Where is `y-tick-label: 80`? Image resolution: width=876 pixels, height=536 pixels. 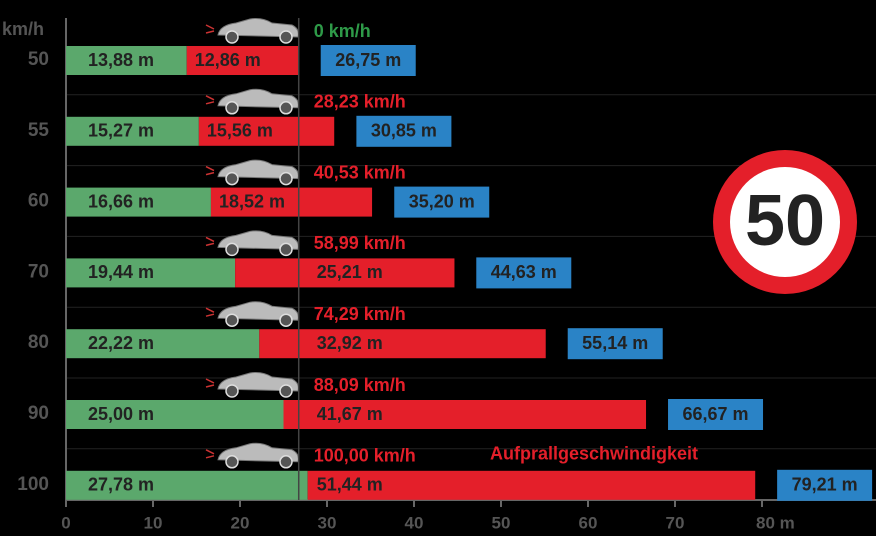 y-tick-label: 80 is located at coordinates (38, 342).